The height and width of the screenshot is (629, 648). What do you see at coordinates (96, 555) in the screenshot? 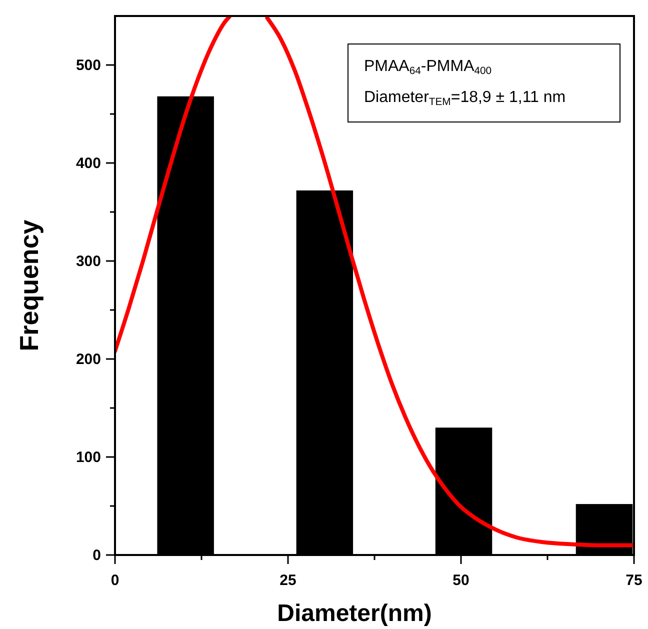
I see `y-tick-label: 0` at bounding box center [96, 555].